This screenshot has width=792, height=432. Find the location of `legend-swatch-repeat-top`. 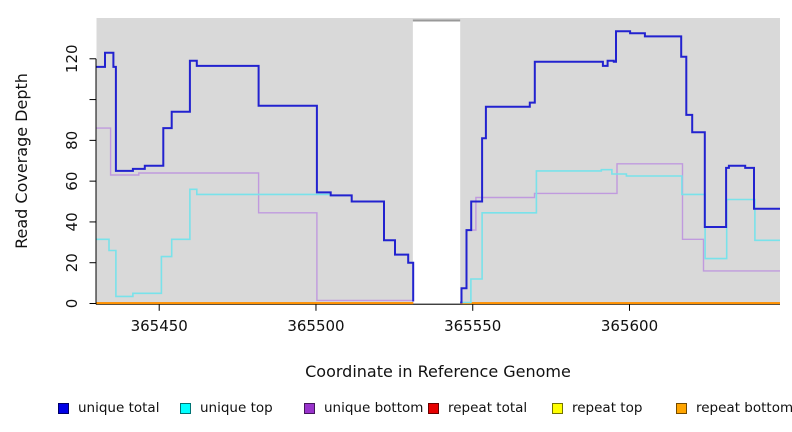

legend-swatch-repeat-top is located at coordinates (557, 408).